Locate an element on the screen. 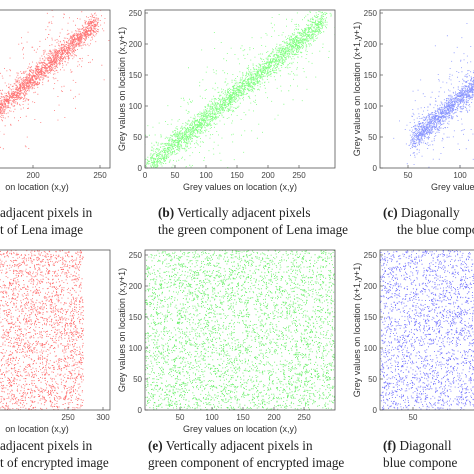 The height and width of the screenshot is (474, 474). caption-d-line-1: adjacent pixels in is located at coordinates (46, 445).